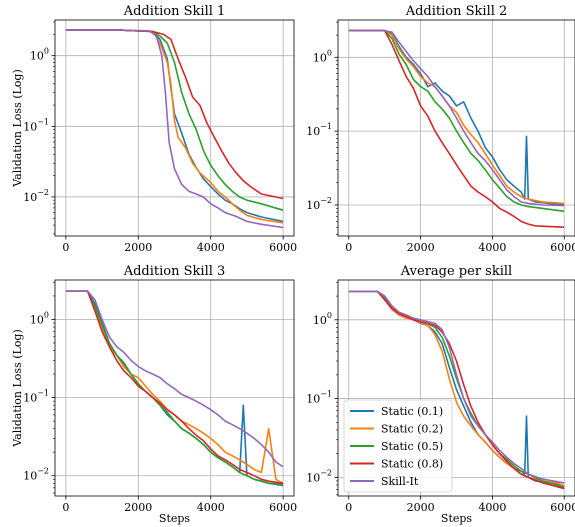  I want to click on legend-item: Static (0.2), so click(396, 429).